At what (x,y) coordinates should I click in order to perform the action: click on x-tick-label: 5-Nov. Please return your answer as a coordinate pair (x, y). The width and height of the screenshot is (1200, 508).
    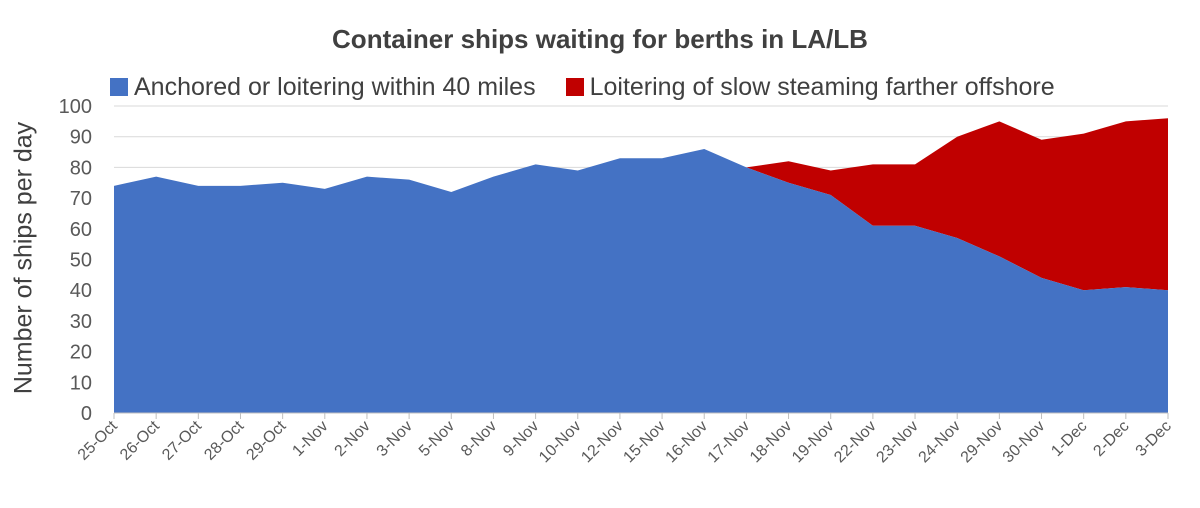
    Looking at the image, I should click on (437, 439).